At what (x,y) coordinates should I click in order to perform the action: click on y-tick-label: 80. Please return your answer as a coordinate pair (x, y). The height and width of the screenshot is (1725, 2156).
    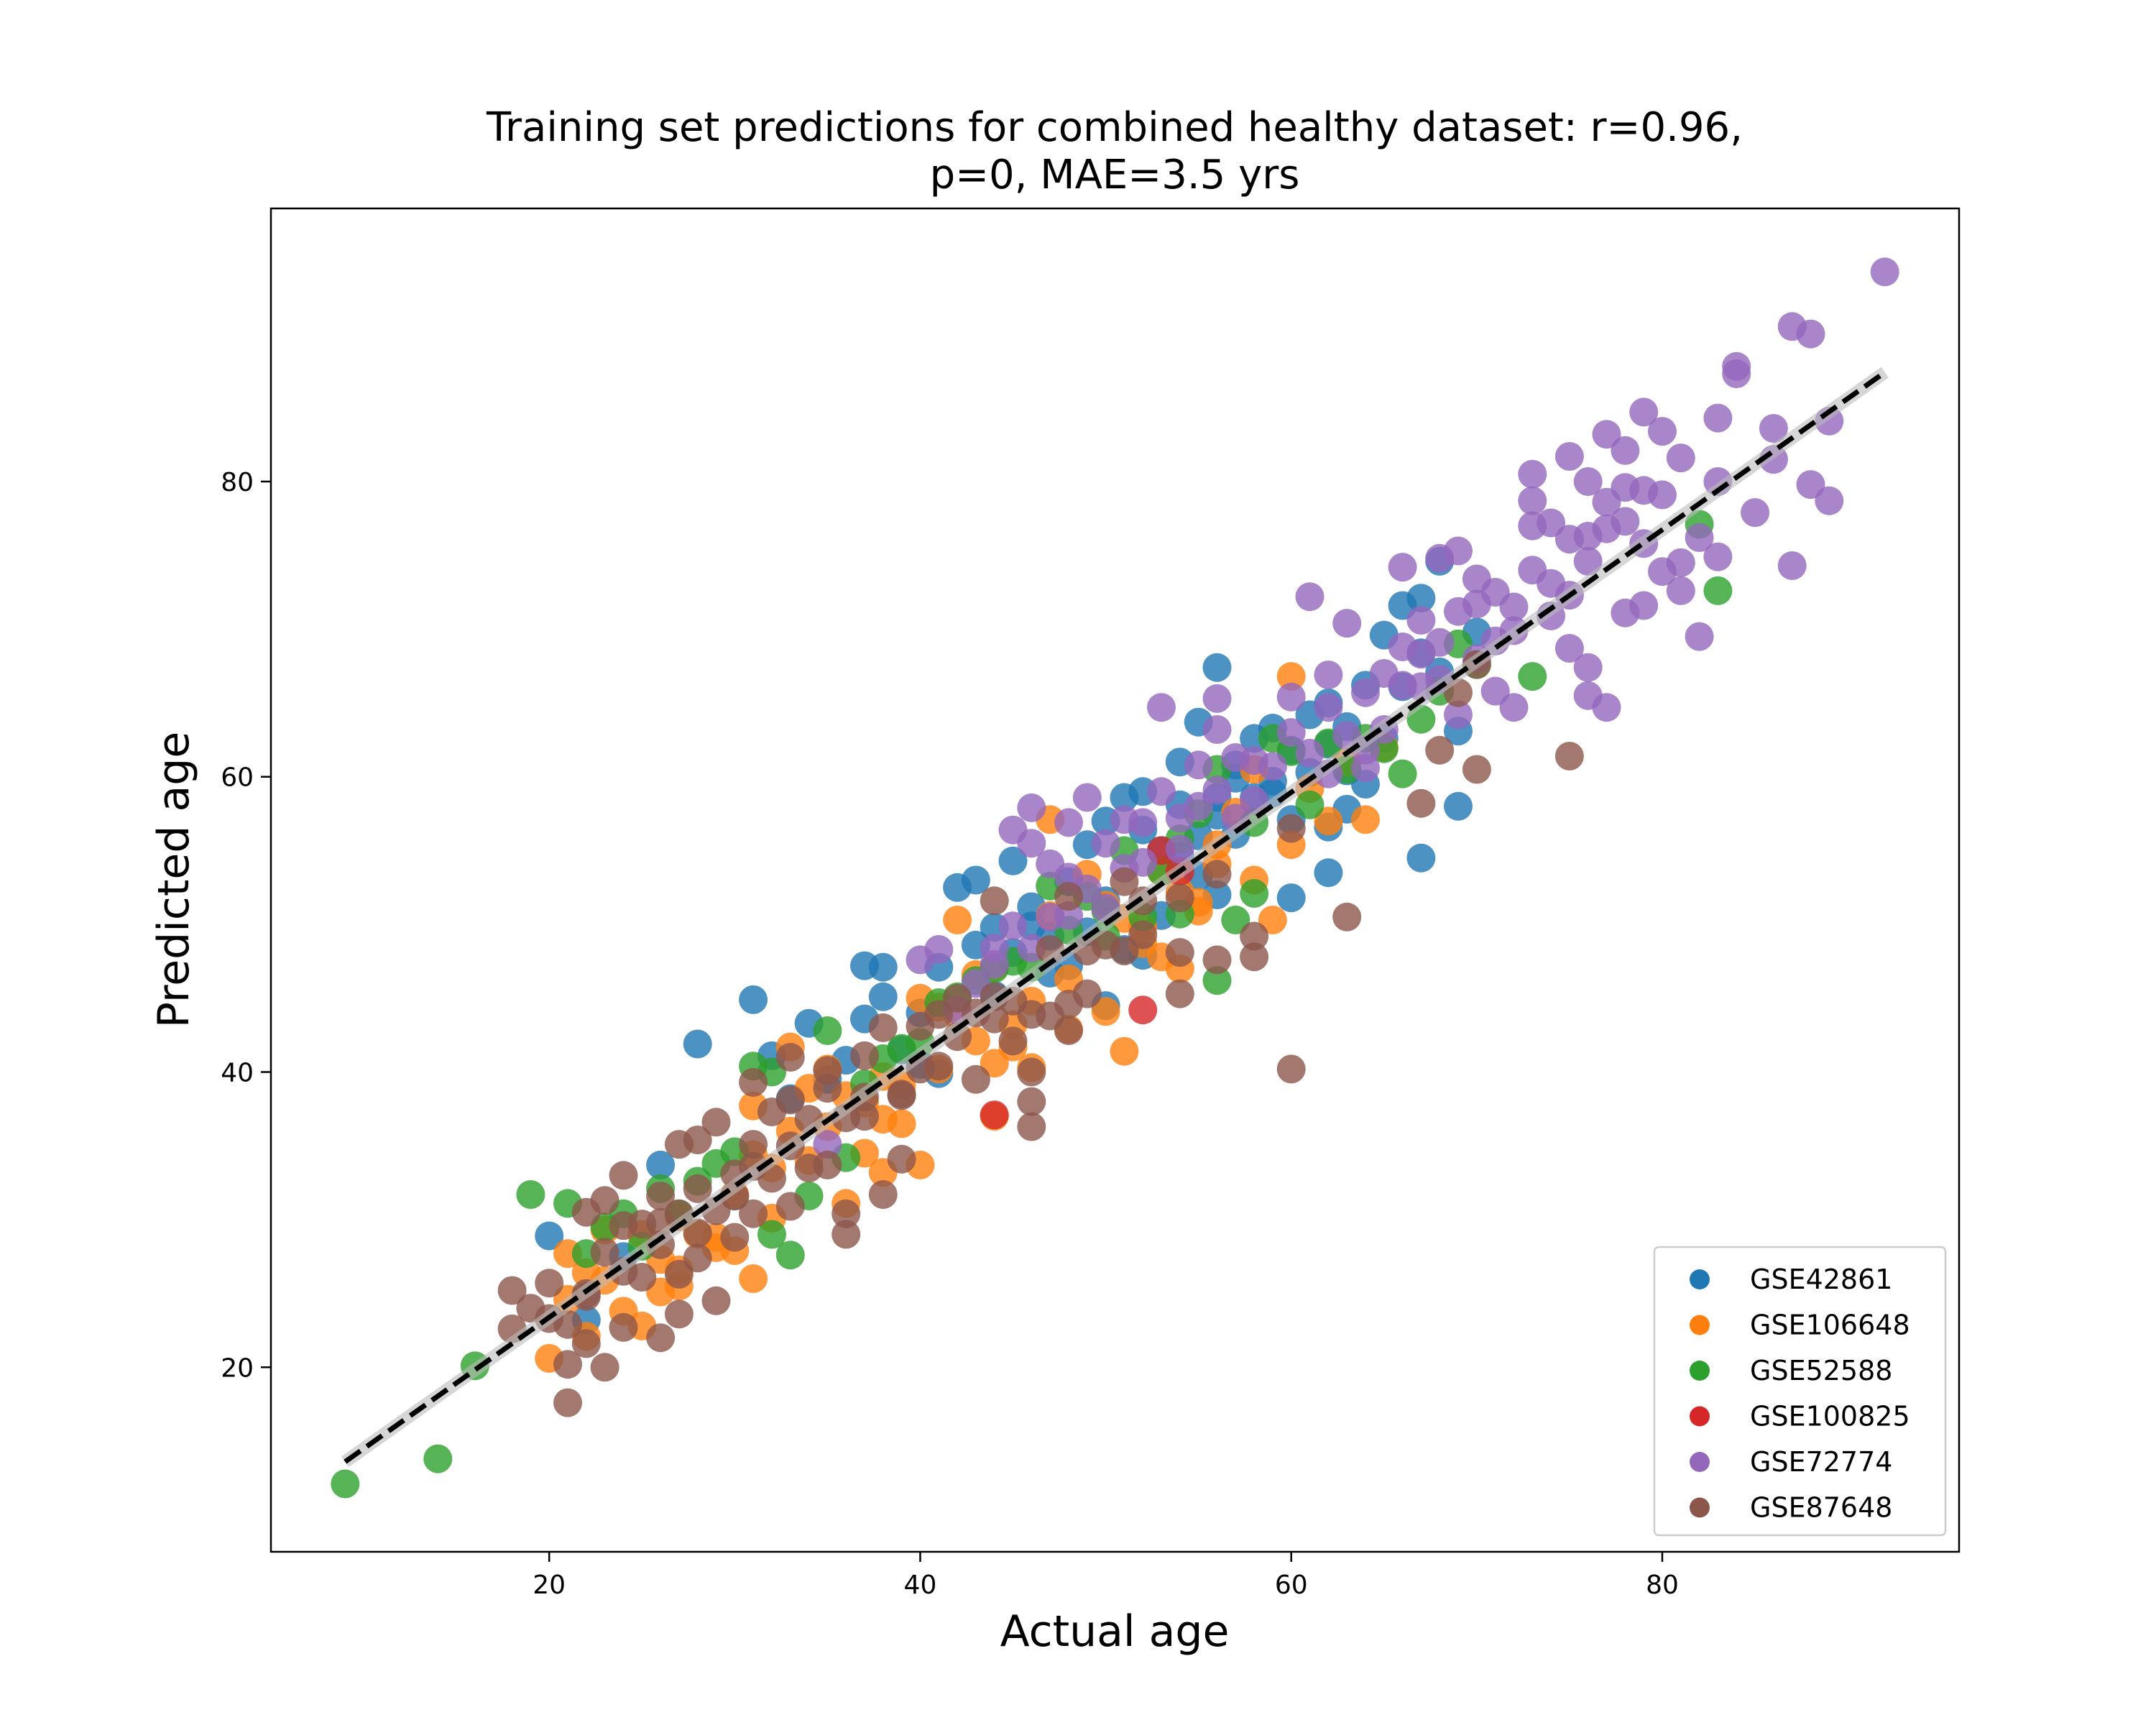
    Looking at the image, I should click on (238, 482).